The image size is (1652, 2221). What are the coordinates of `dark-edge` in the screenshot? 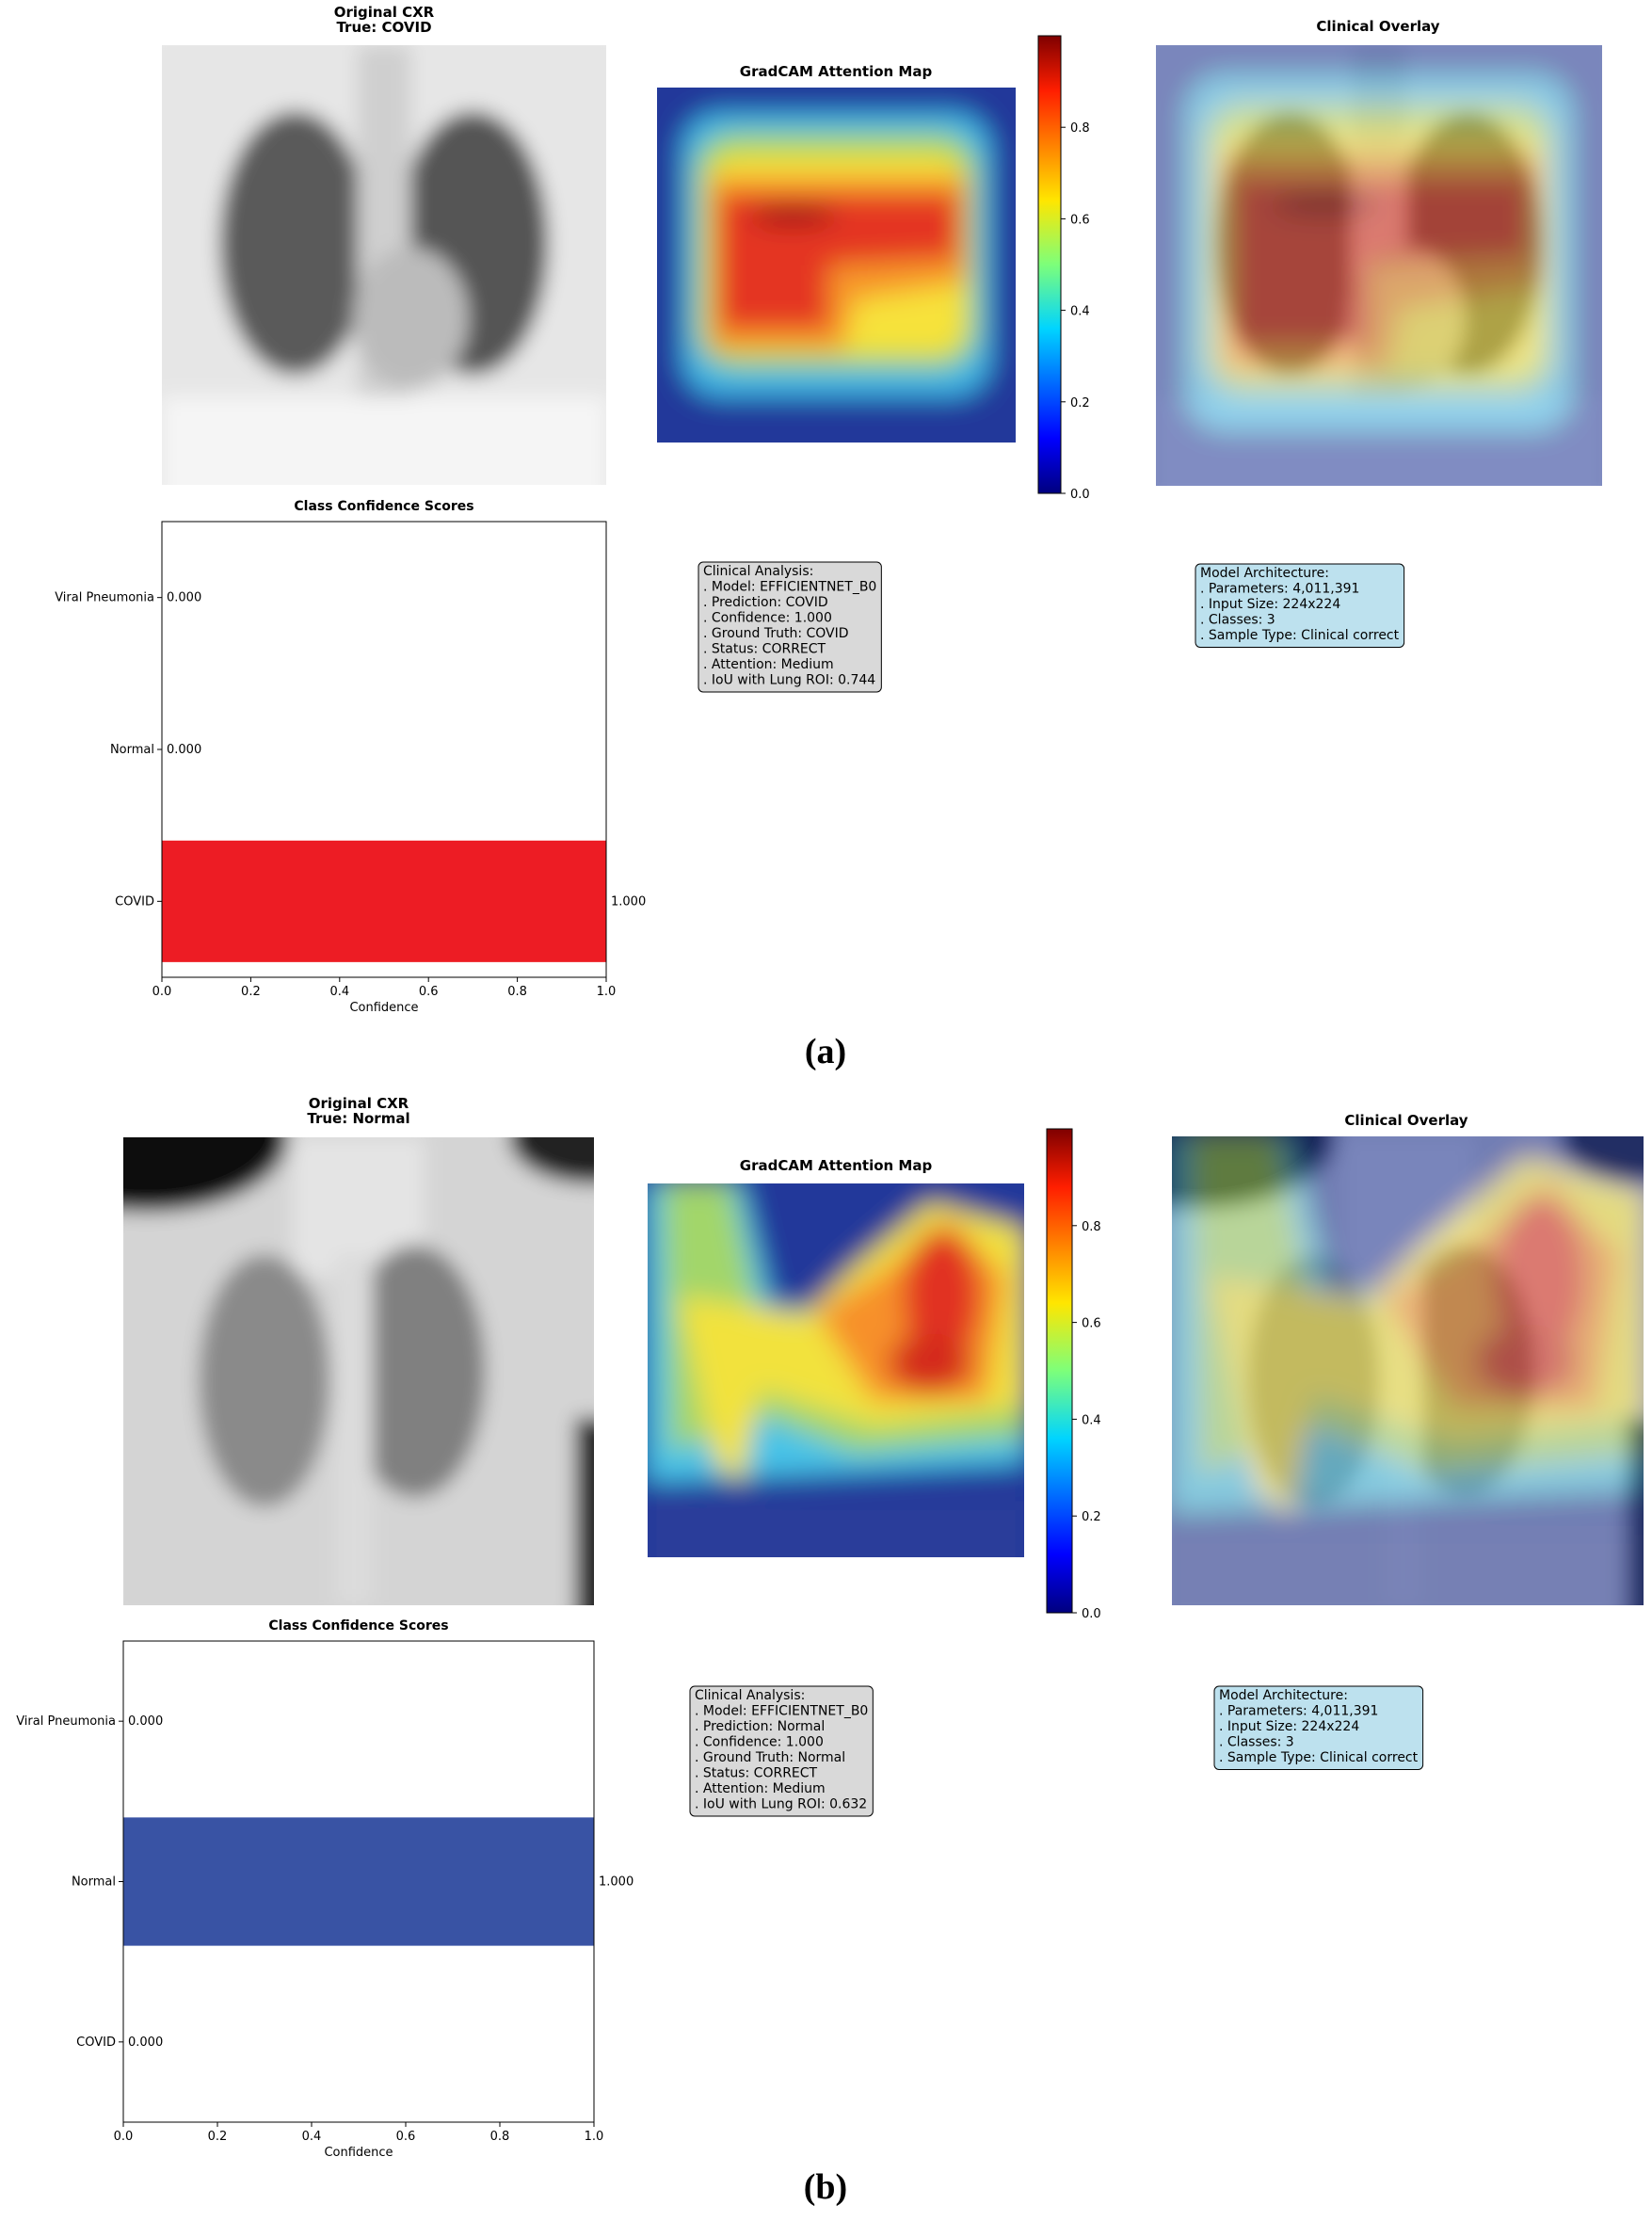 It's located at (584, 1511).